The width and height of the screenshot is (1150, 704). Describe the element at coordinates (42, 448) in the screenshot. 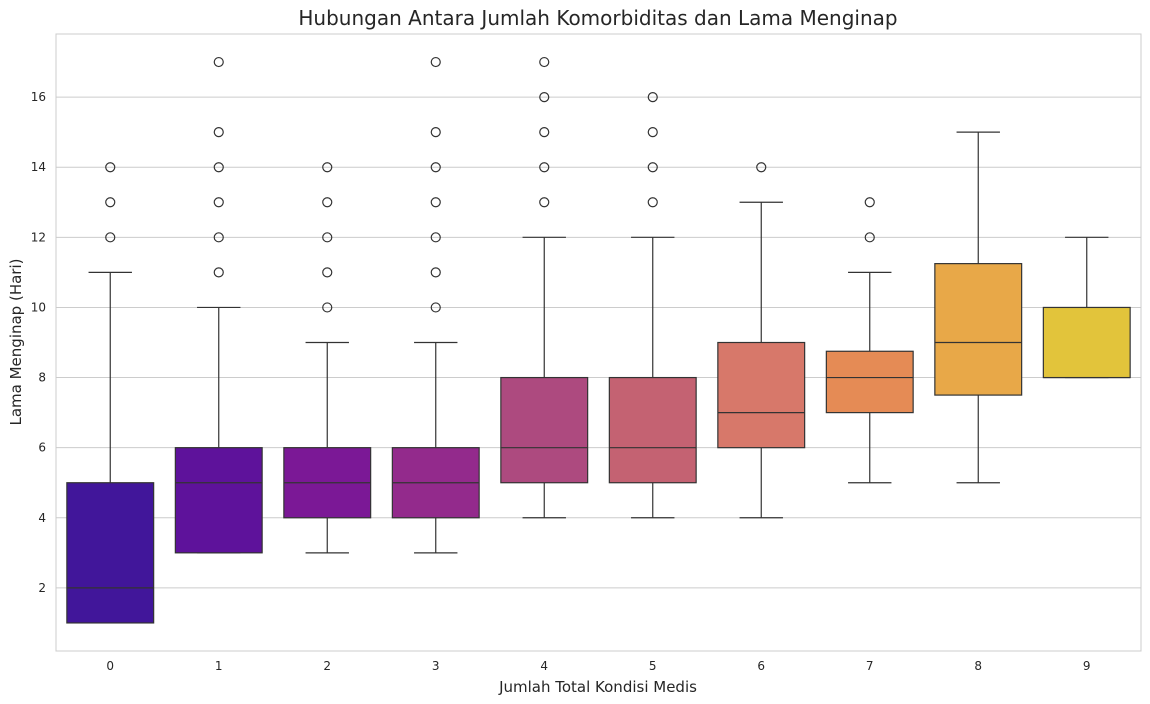

I see `y-tick-label: 6` at that location.